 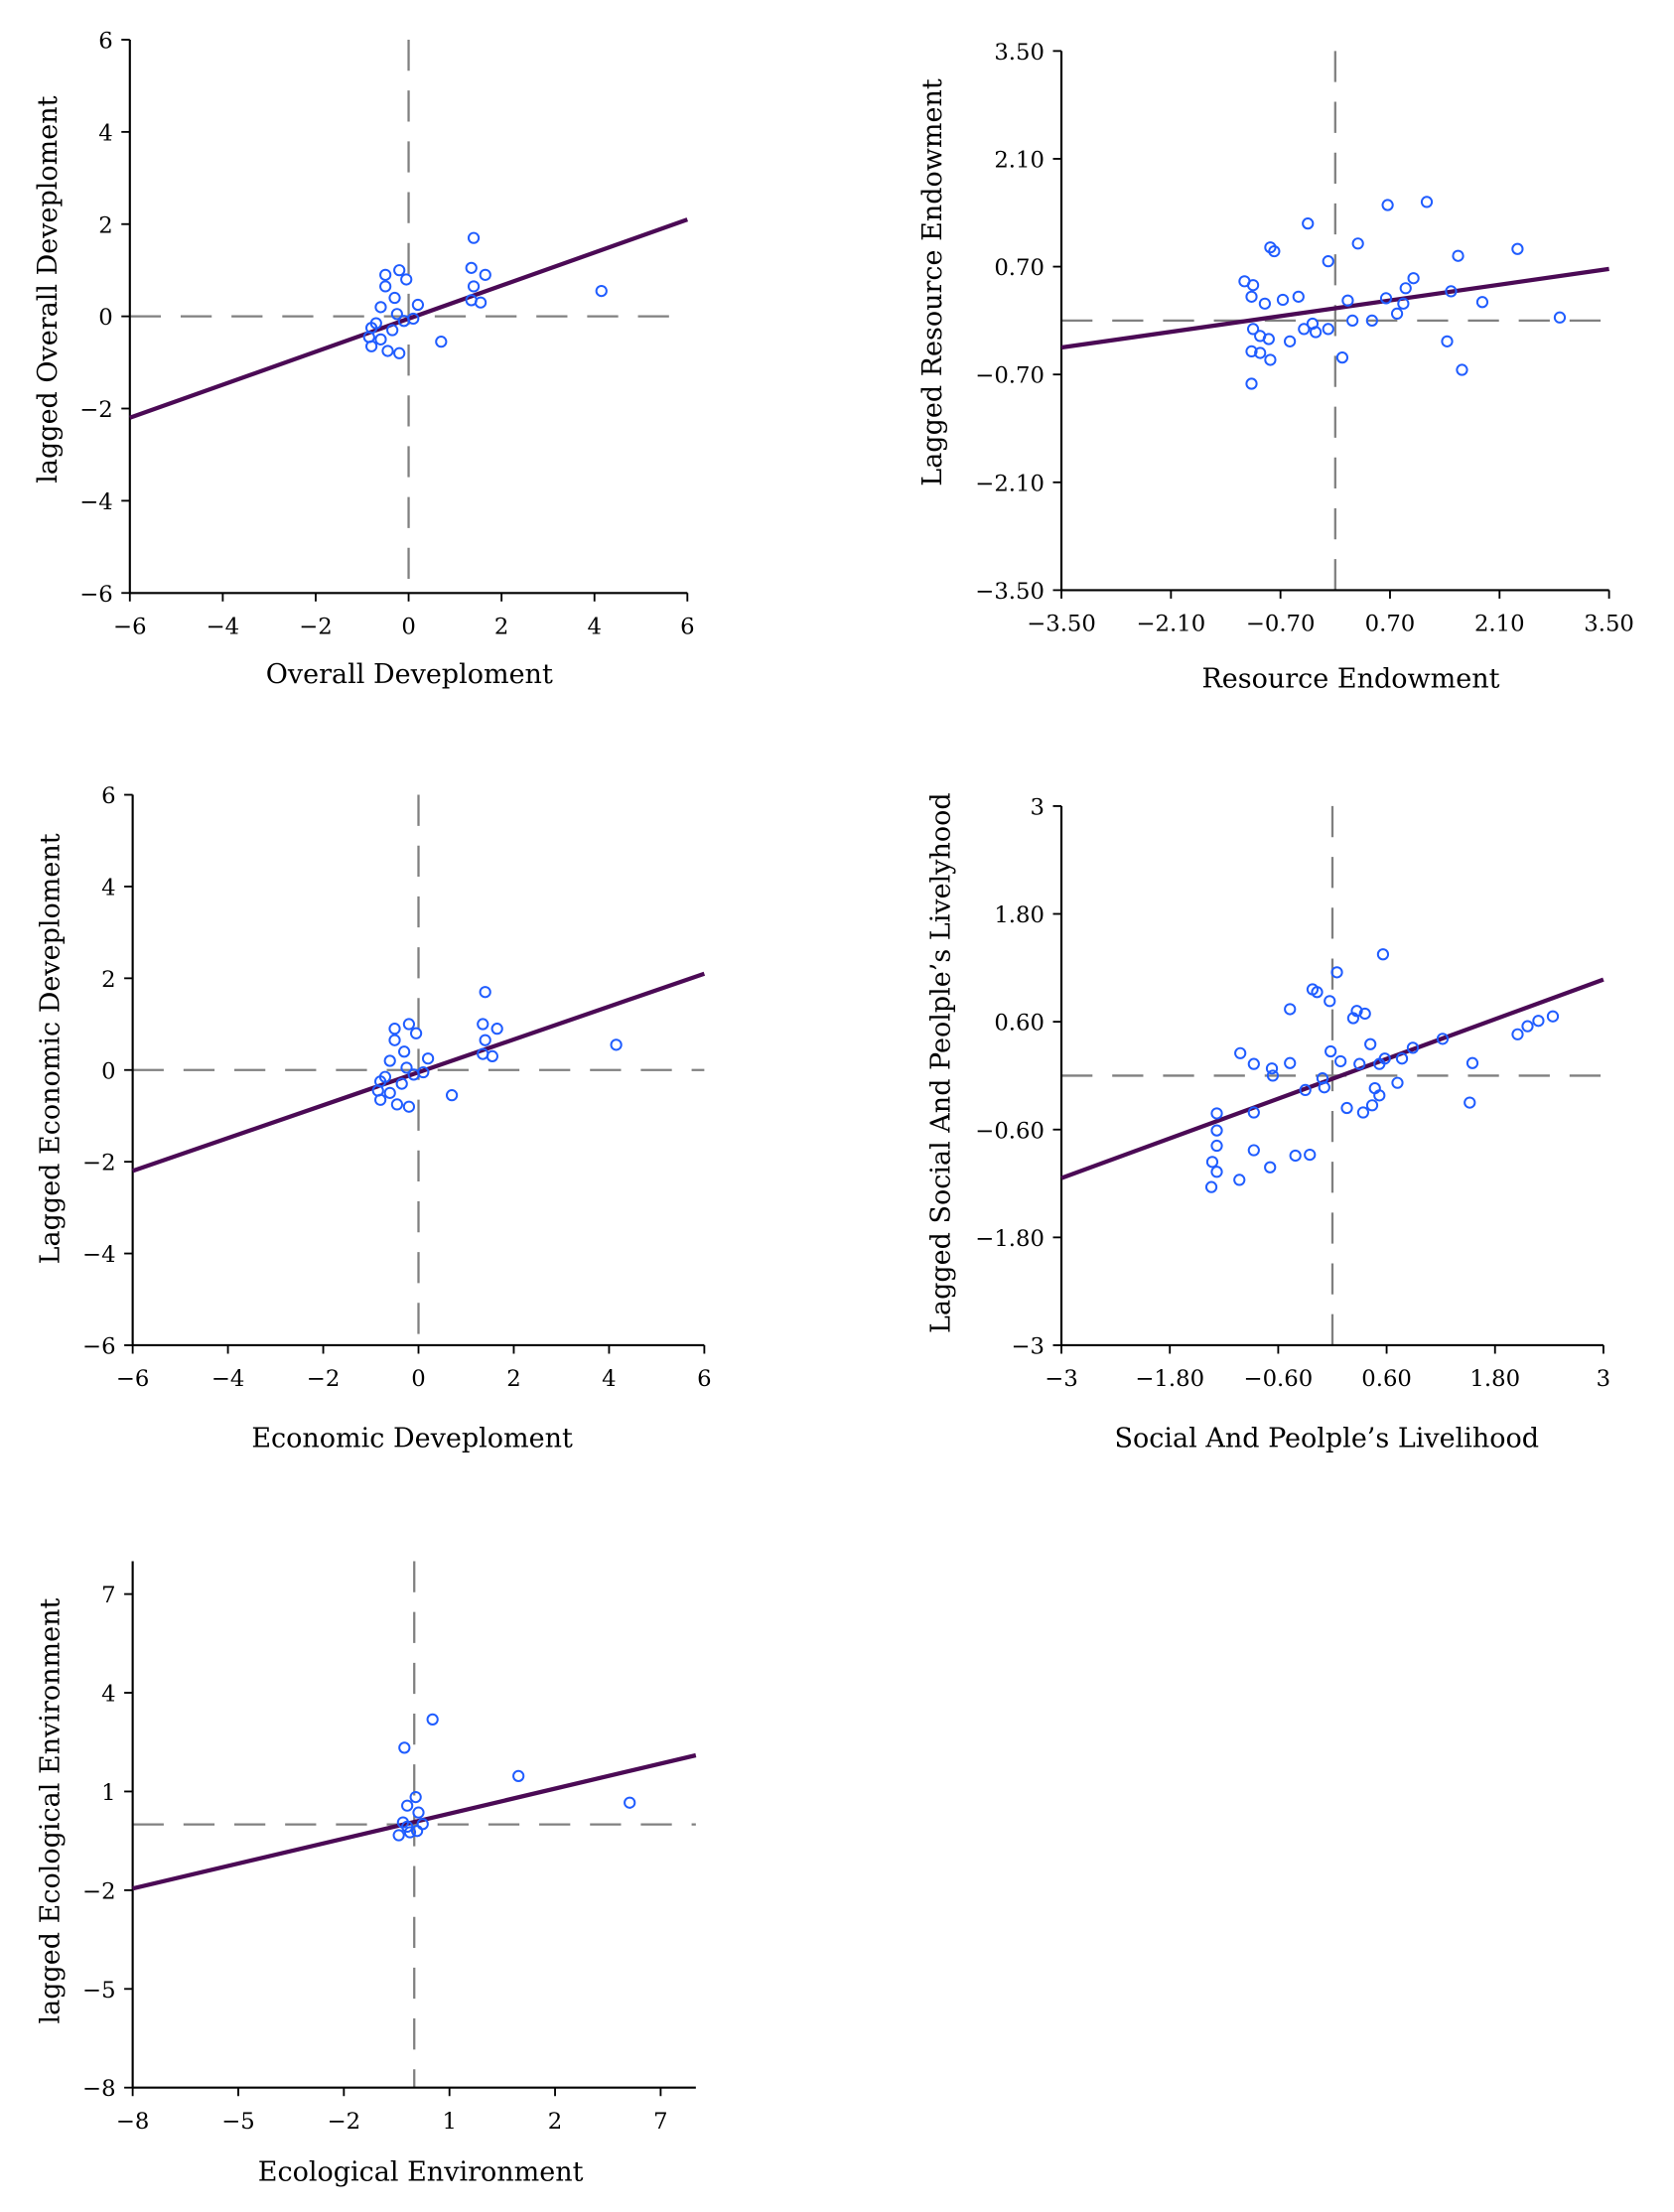 What do you see at coordinates (1390, 624) in the screenshot?
I see `x-tick-label: 0.70` at bounding box center [1390, 624].